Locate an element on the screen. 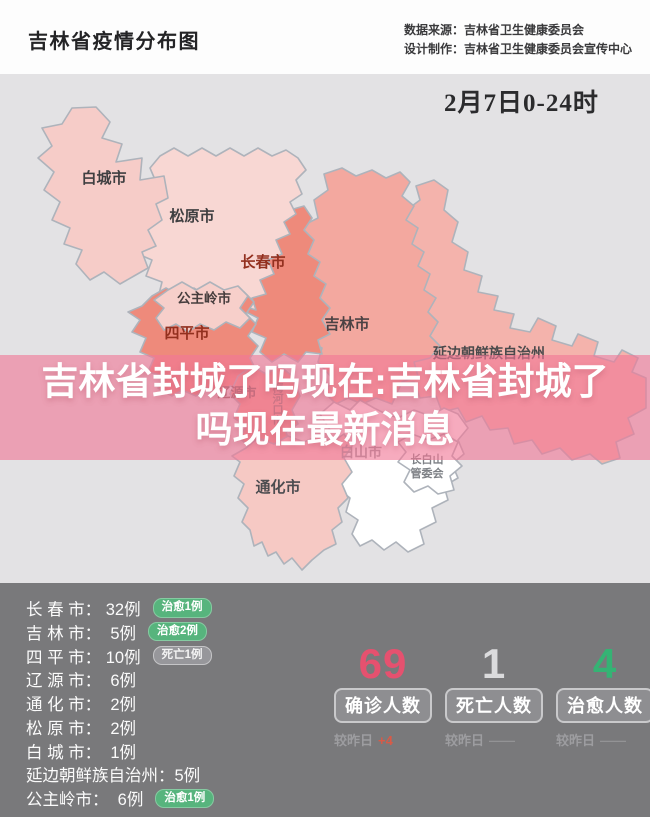  map-label-jilin: 吉林市 is located at coordinates (346, 324).